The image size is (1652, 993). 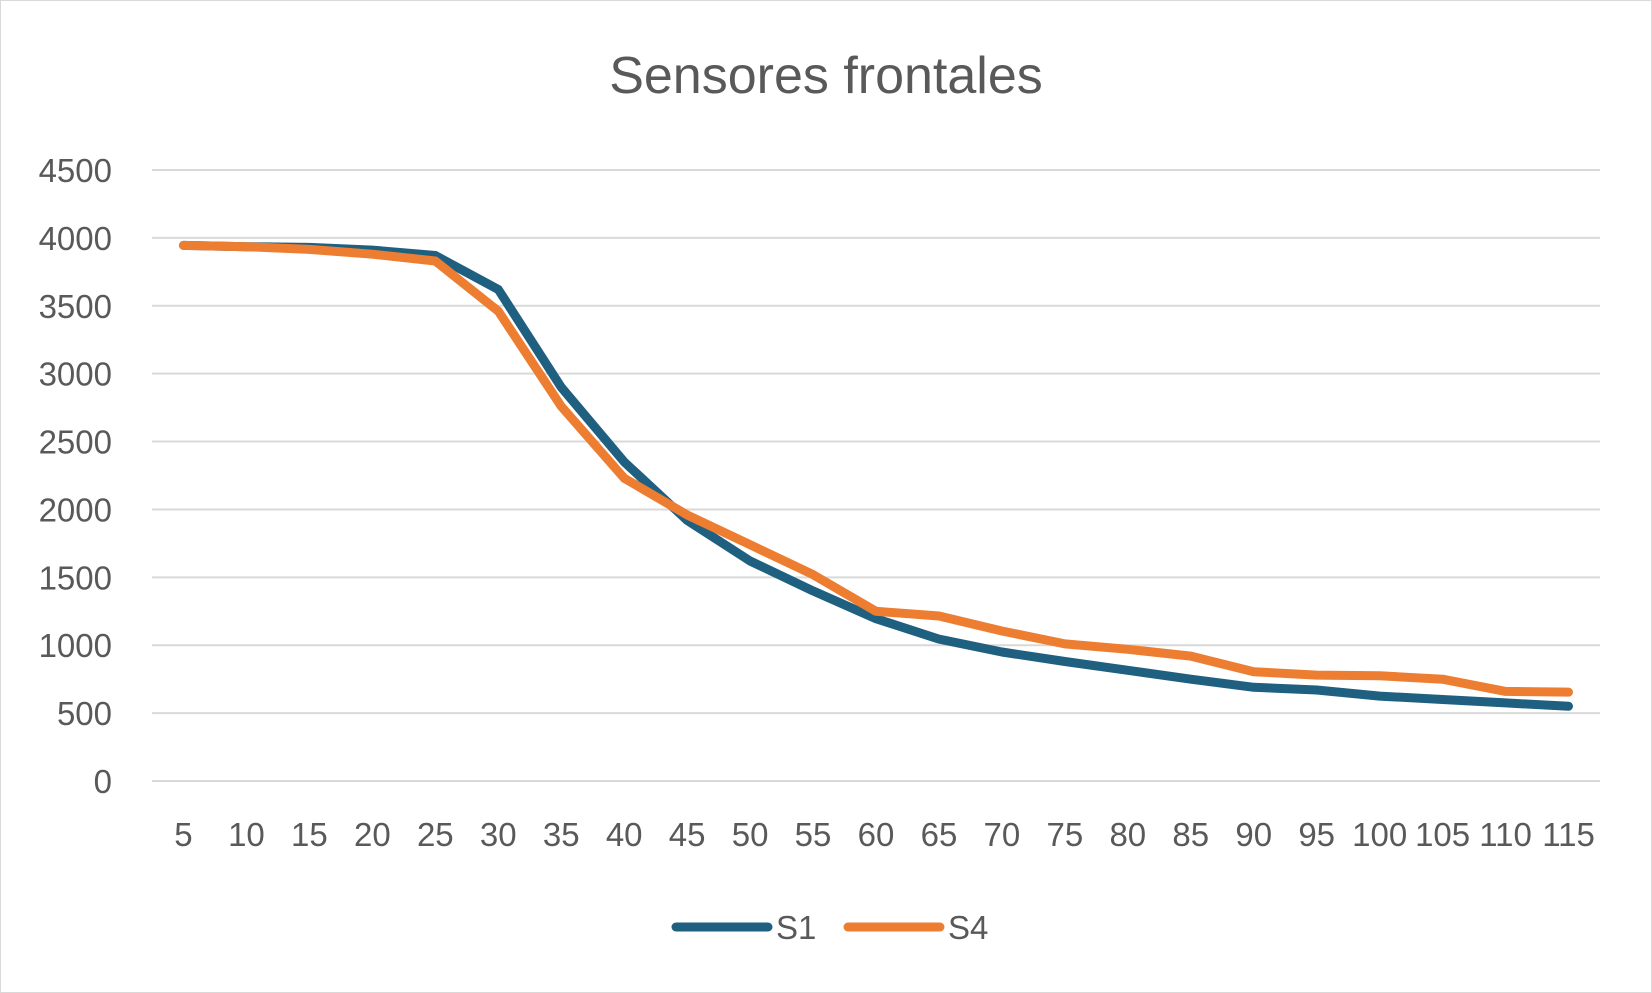 What do you see at coordinates (75, 374) in the screenshot?
I see `y-tick-label: 3000` at bounding box center [75, 374].